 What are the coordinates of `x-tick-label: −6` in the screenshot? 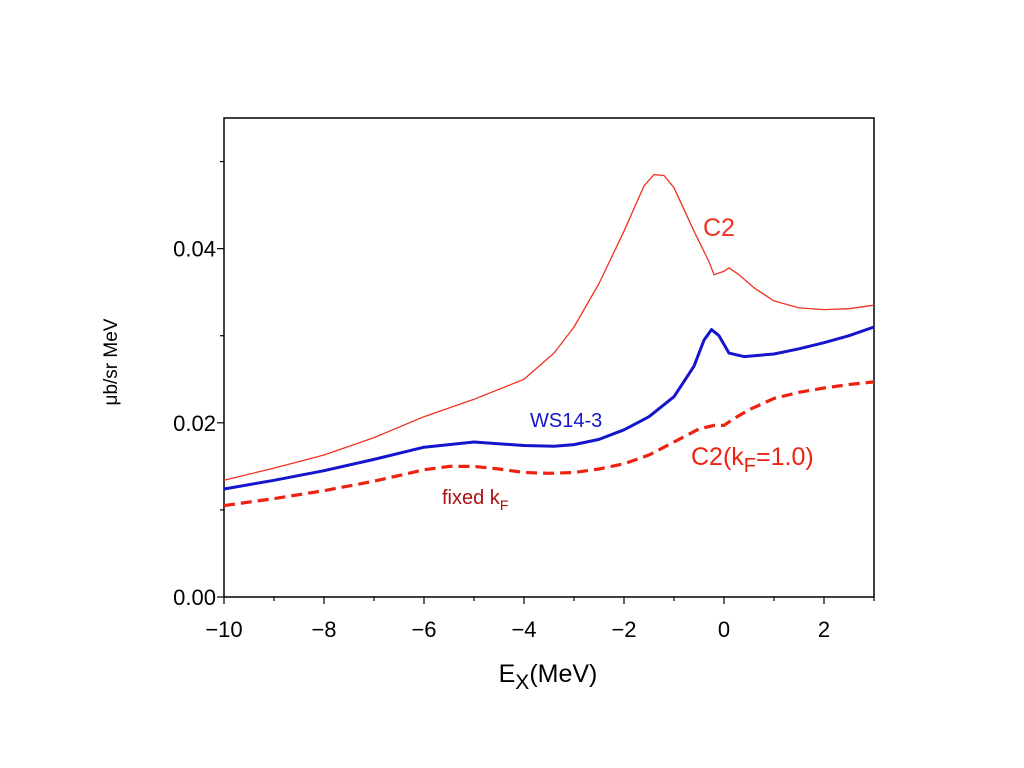 It's located at (423, 629).